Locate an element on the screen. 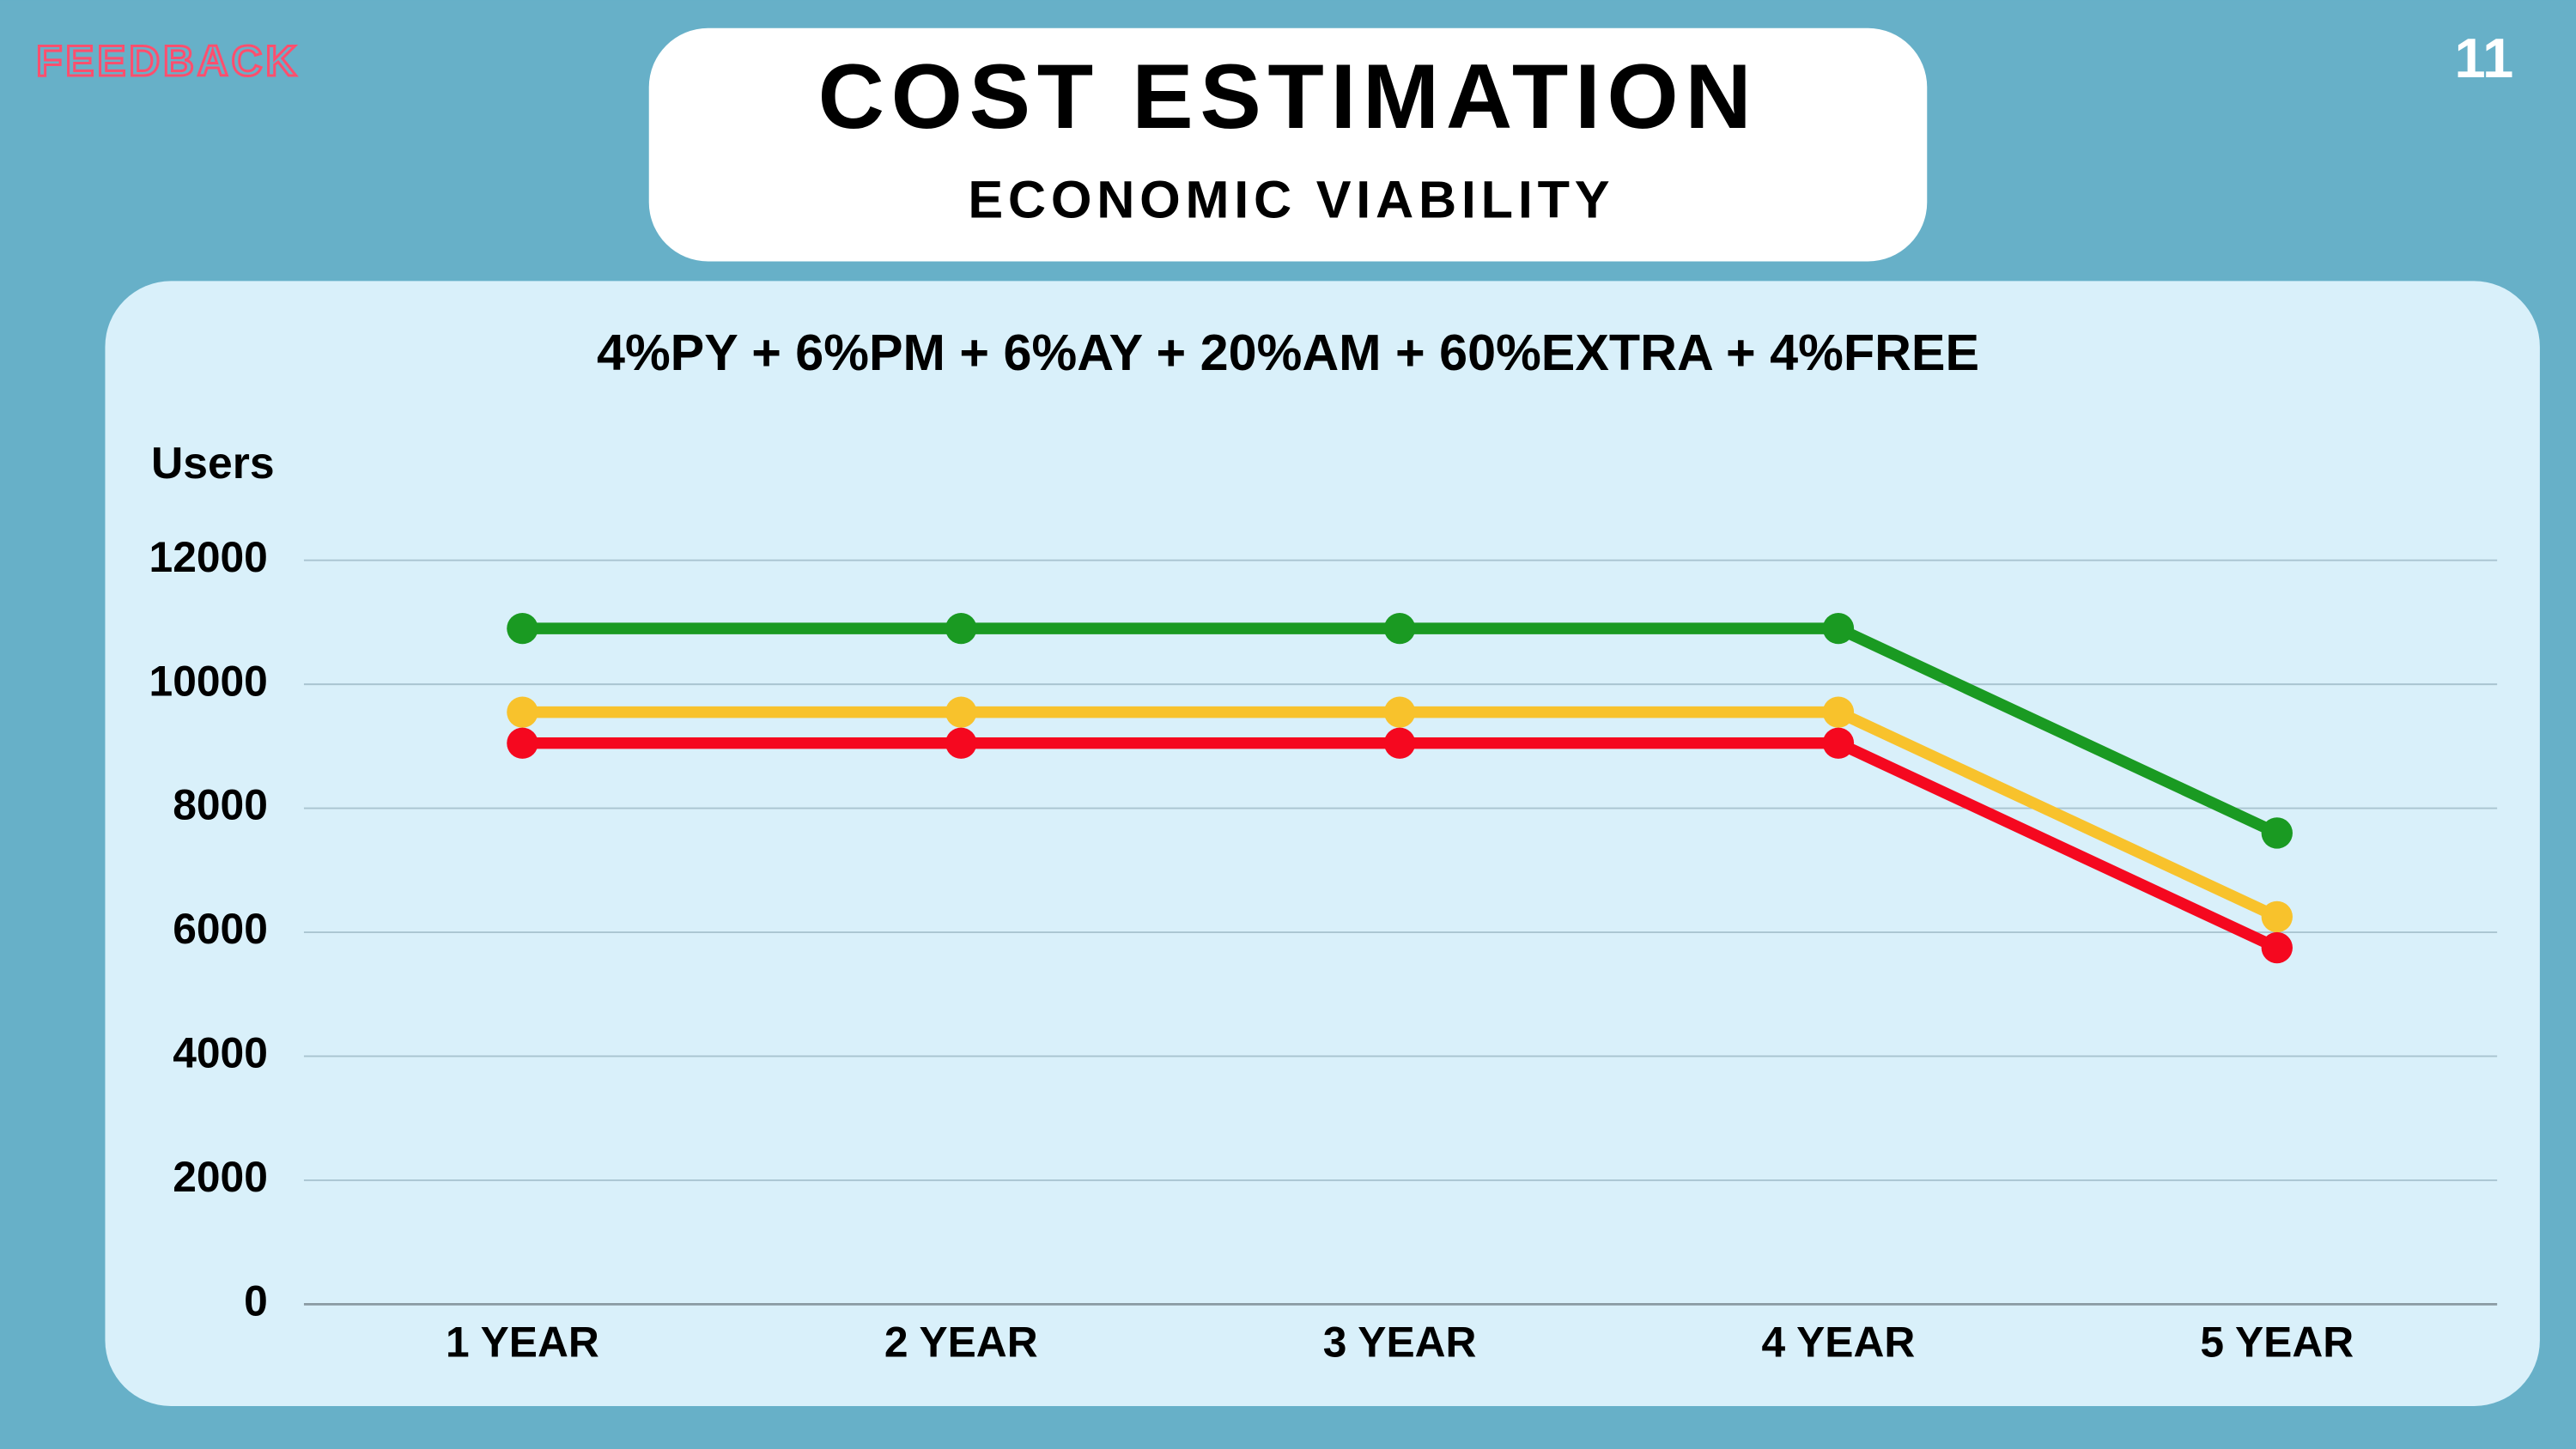 The height and width of the screenshot is (1449, 2576). x-tick-label: 2 YEAR is located at coordinates (961, 1342).